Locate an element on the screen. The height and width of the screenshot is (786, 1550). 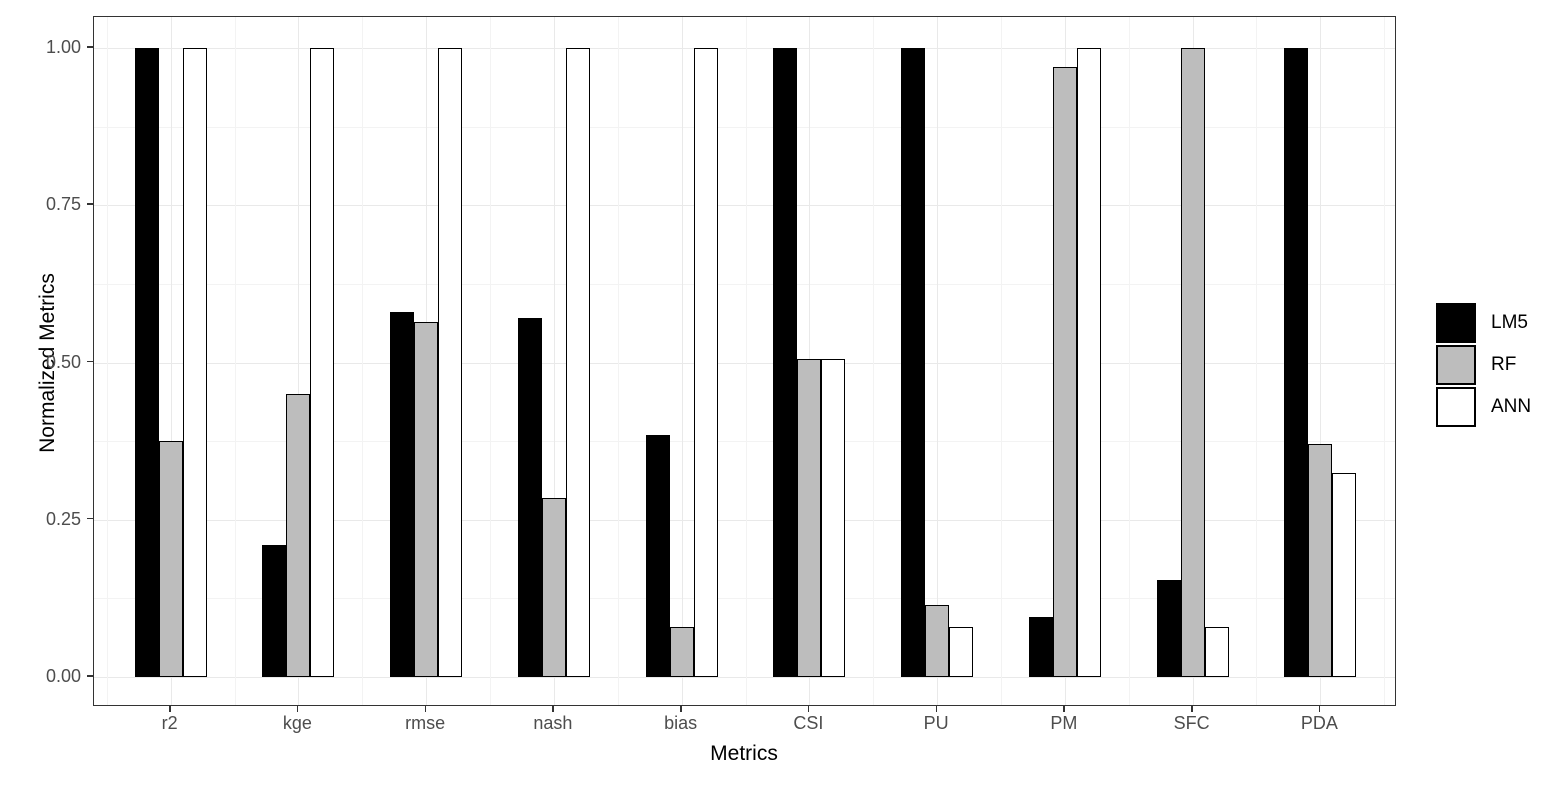
bar-kge-lm5 is located at coordinates (274, 610).